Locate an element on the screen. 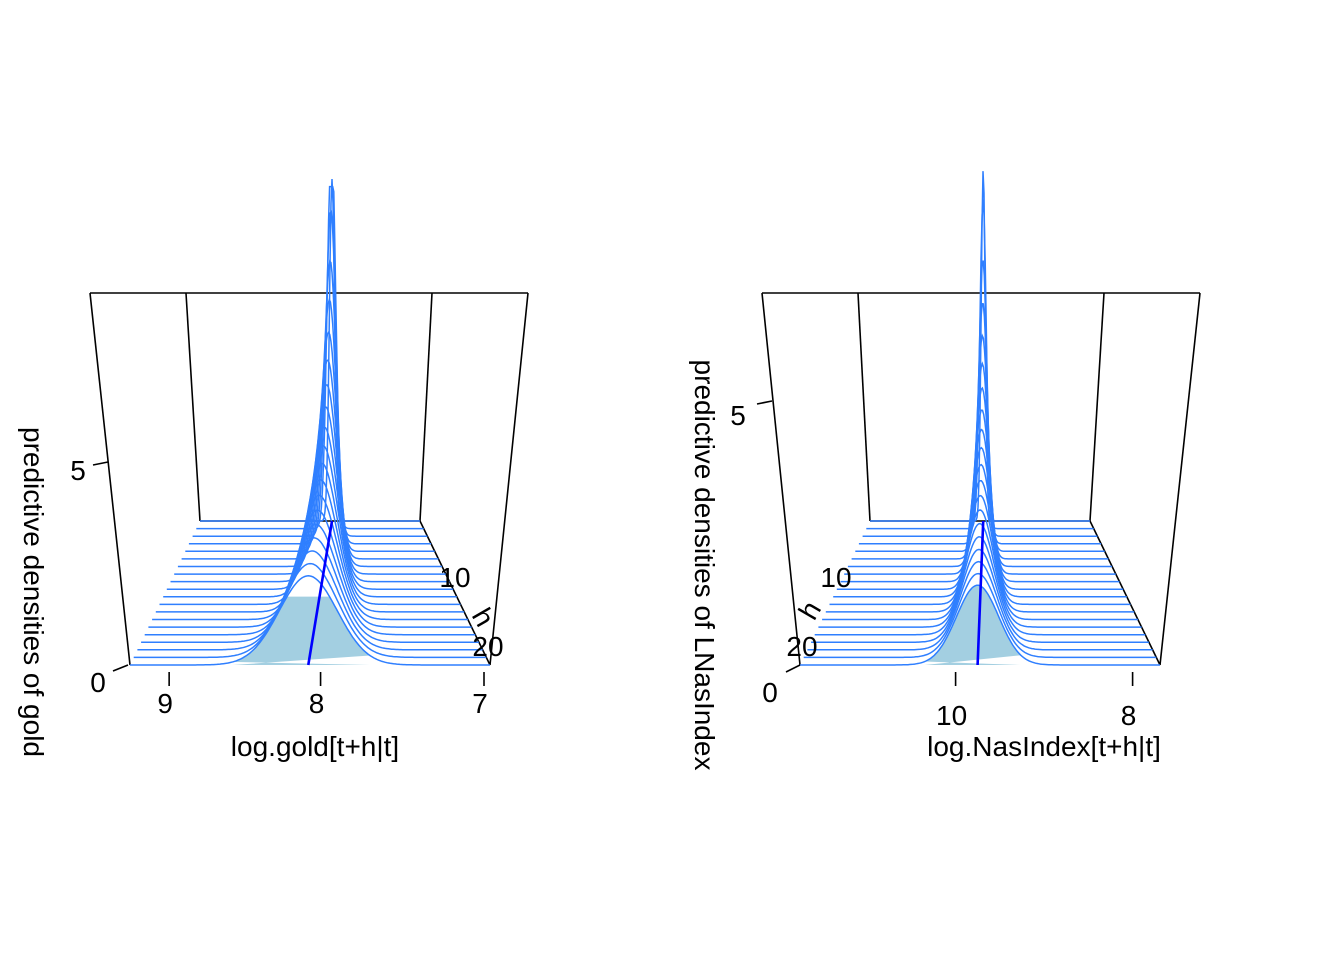 The width and height of the screenshot is (1344, 960). axis-ticks: 10 8 0 5 10 20 h is located at coordinates (933, 565).